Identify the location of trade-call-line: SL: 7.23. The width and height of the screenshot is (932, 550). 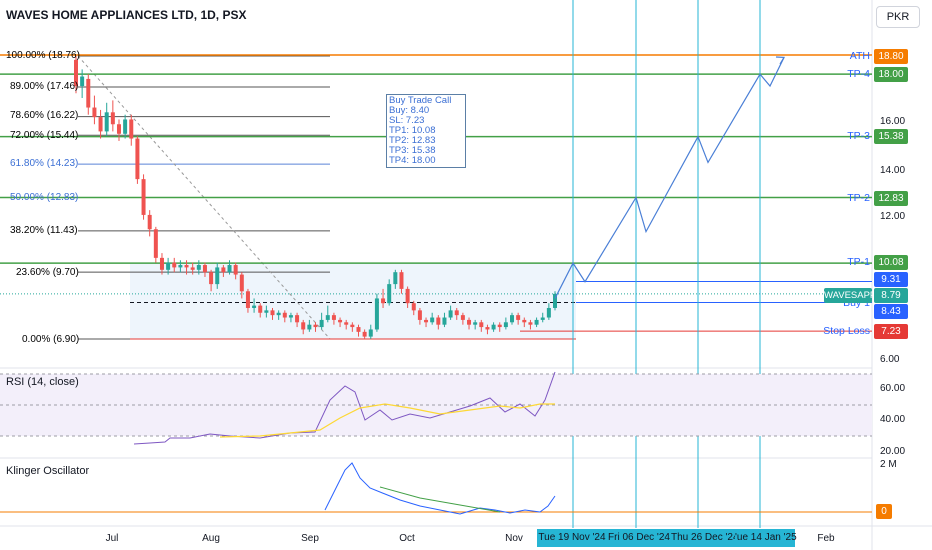
(407, 120).